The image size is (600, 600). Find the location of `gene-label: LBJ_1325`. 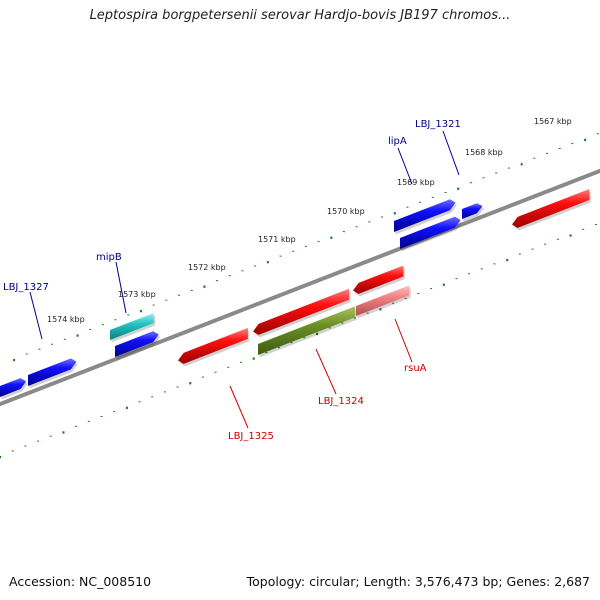

gene-label: LBJ_1325 is located at coordinates (251, 436).